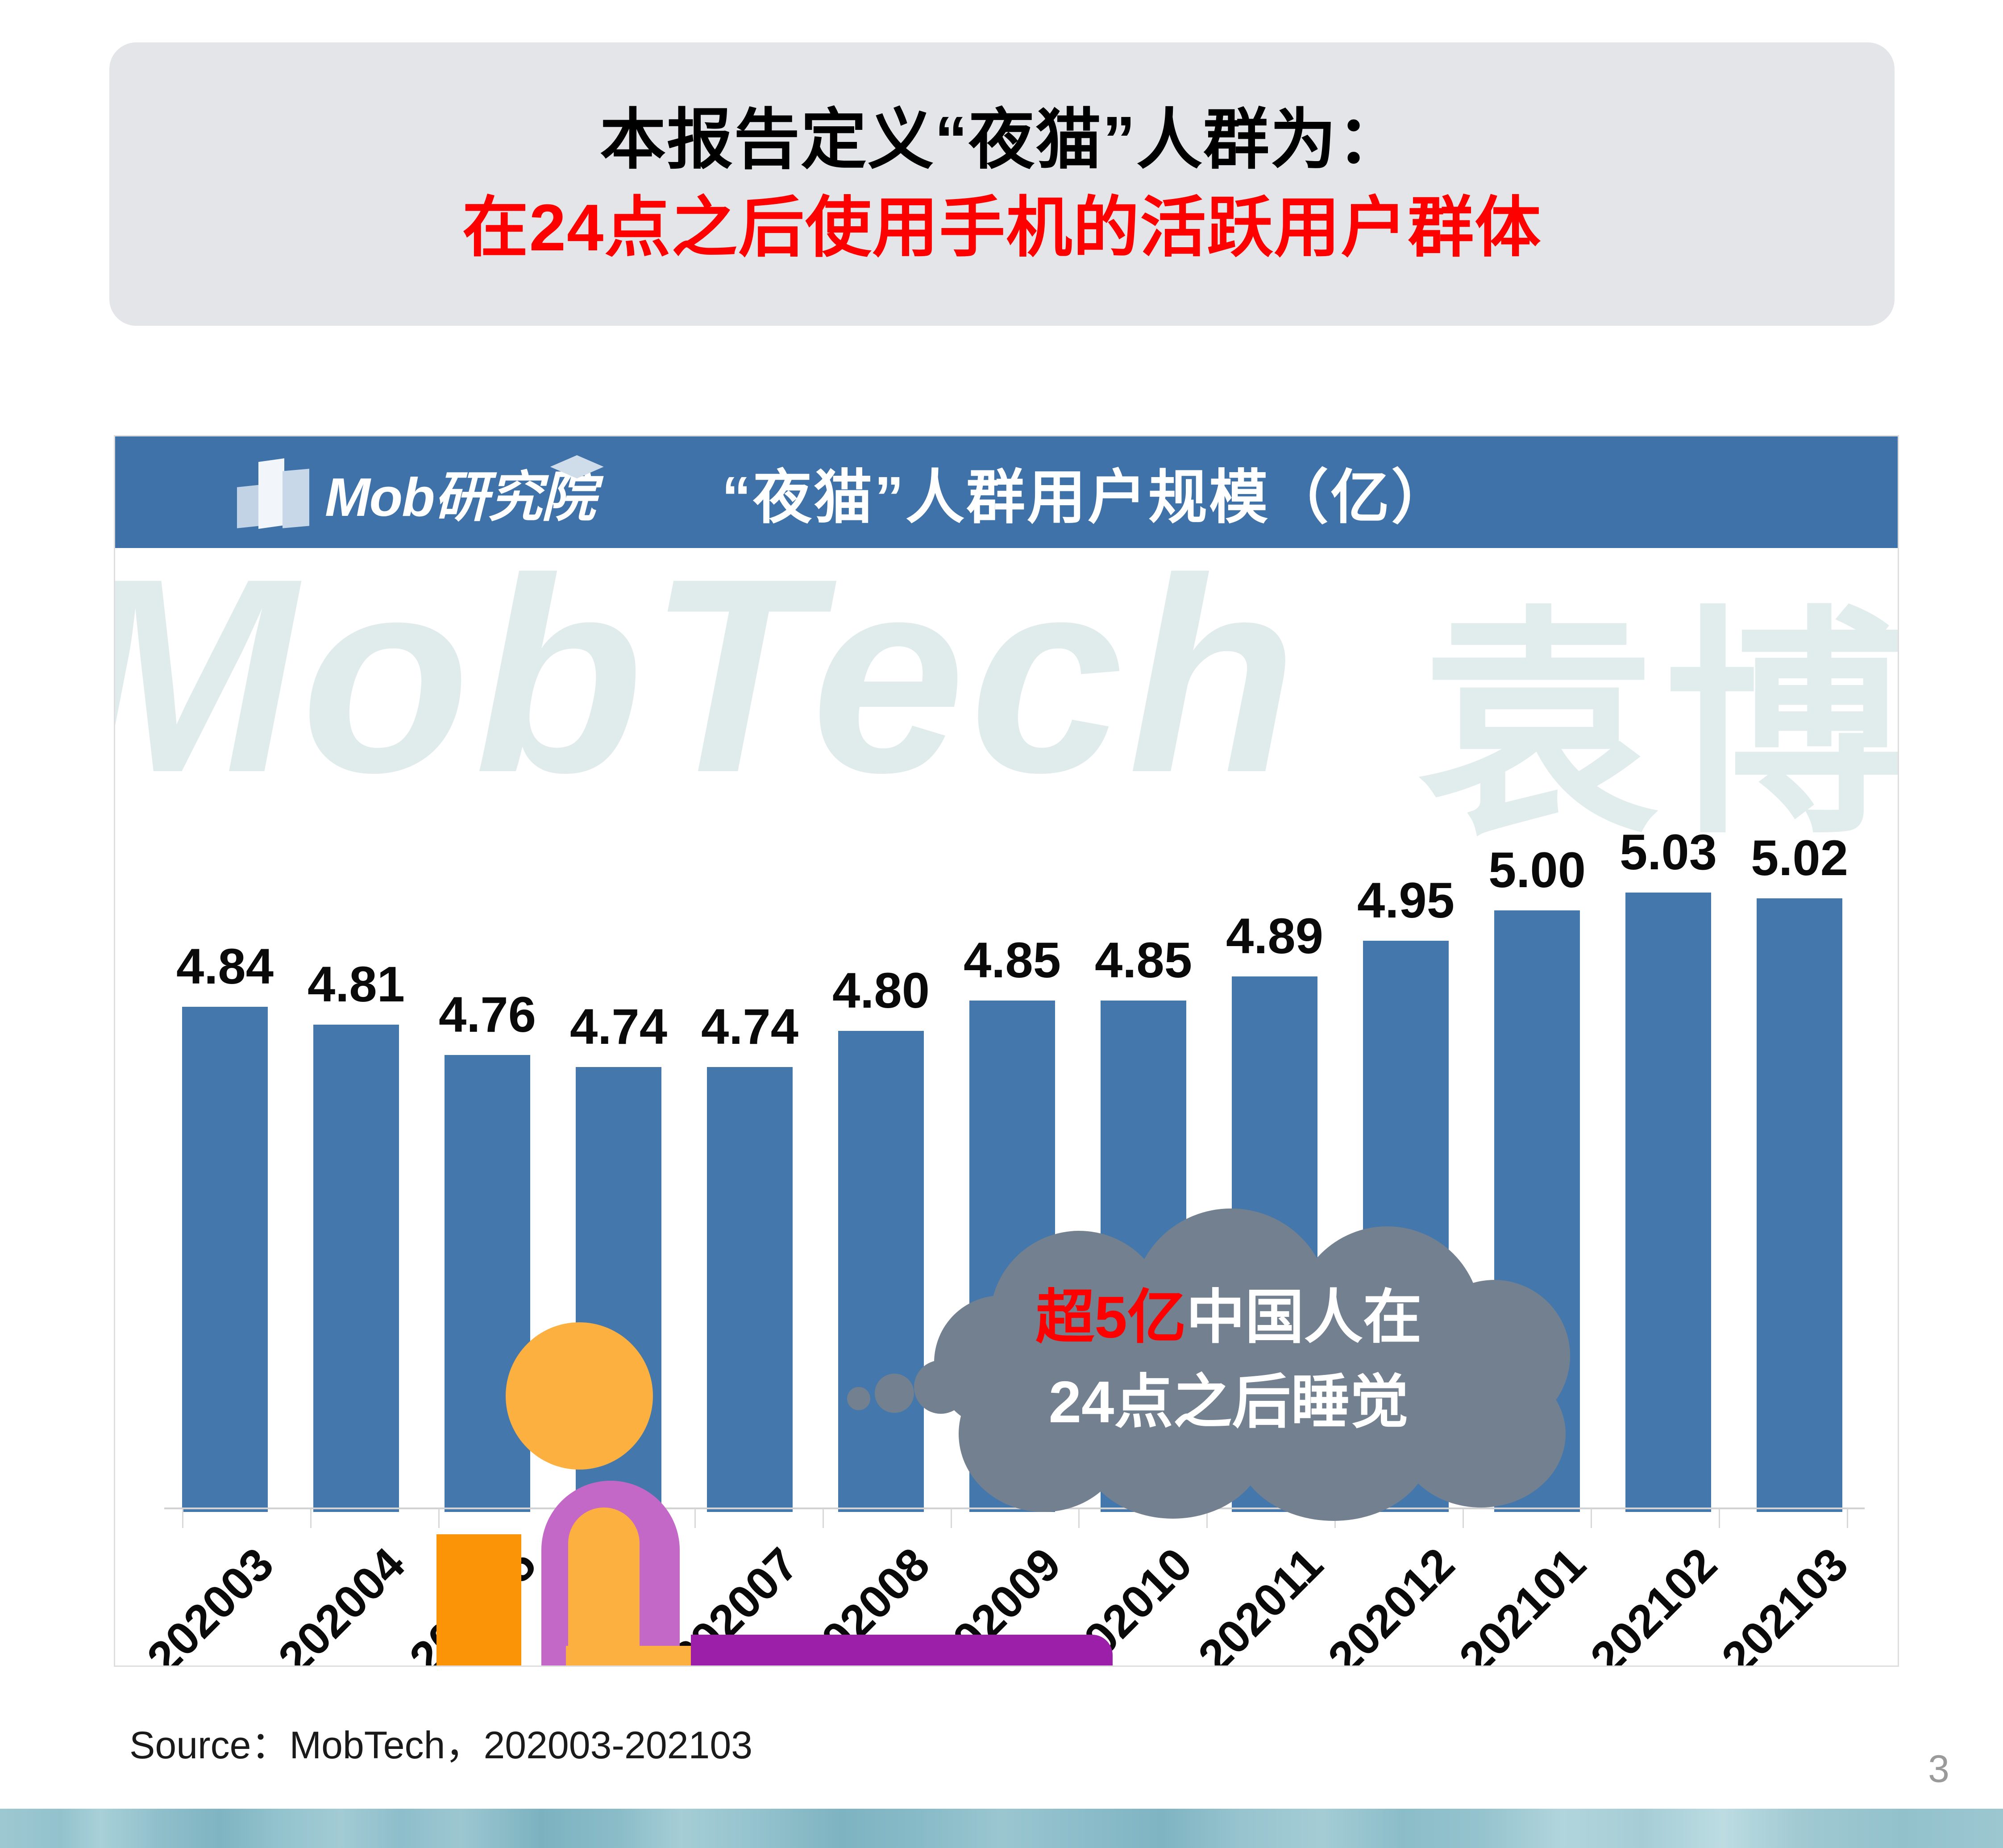 Image resolution: width=2003 pixels, height=1848 pixels. I want to click on x-label-slot: 202012, so click(1391, 1597).